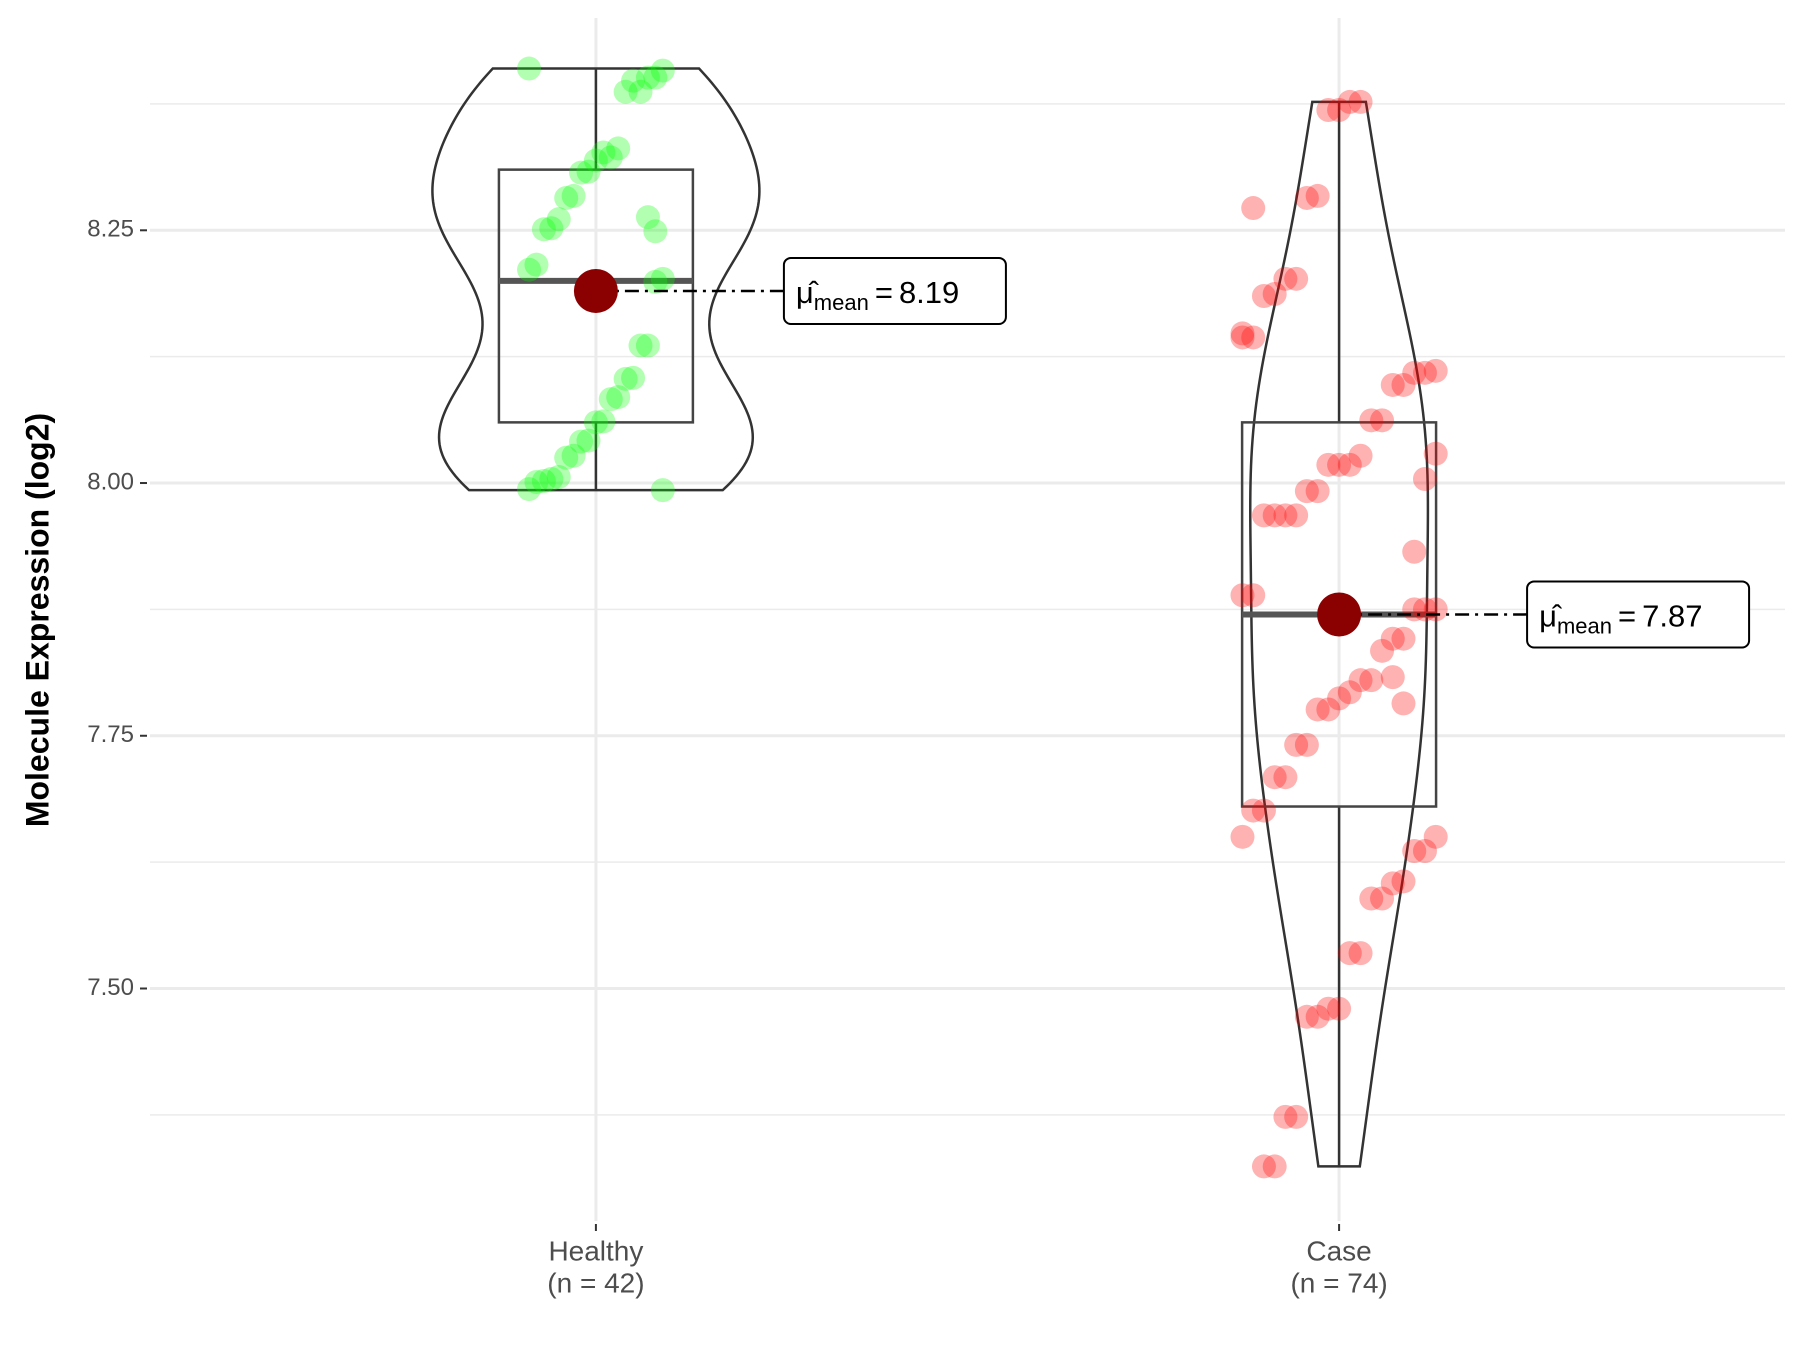 Image resolution: width=1800 pixels, height=1350 pixels. Describe the element at coordinates (596, 296) in the screenshot. I see `box` at that location.